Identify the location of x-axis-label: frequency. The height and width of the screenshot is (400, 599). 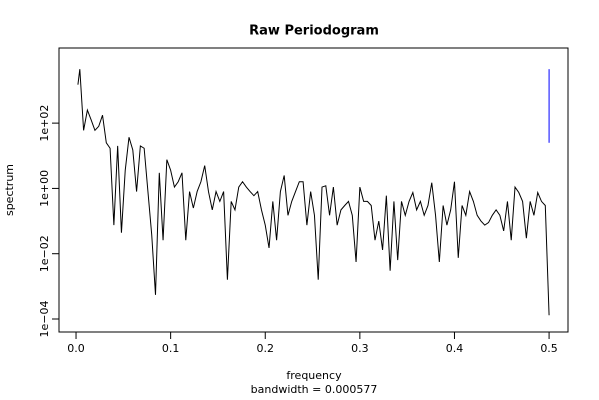
(314, 375).